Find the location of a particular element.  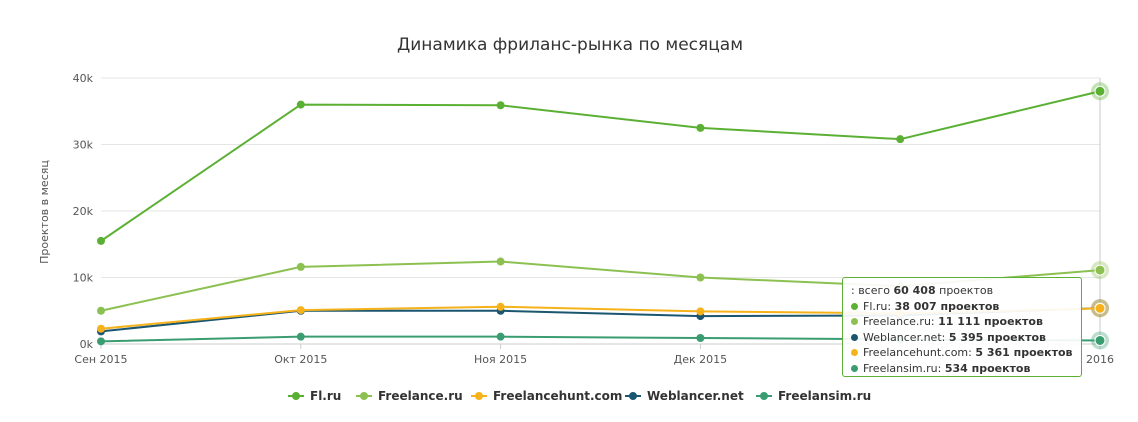

tooltip-total-suffix: проектов is located at coordinates (966, 290).